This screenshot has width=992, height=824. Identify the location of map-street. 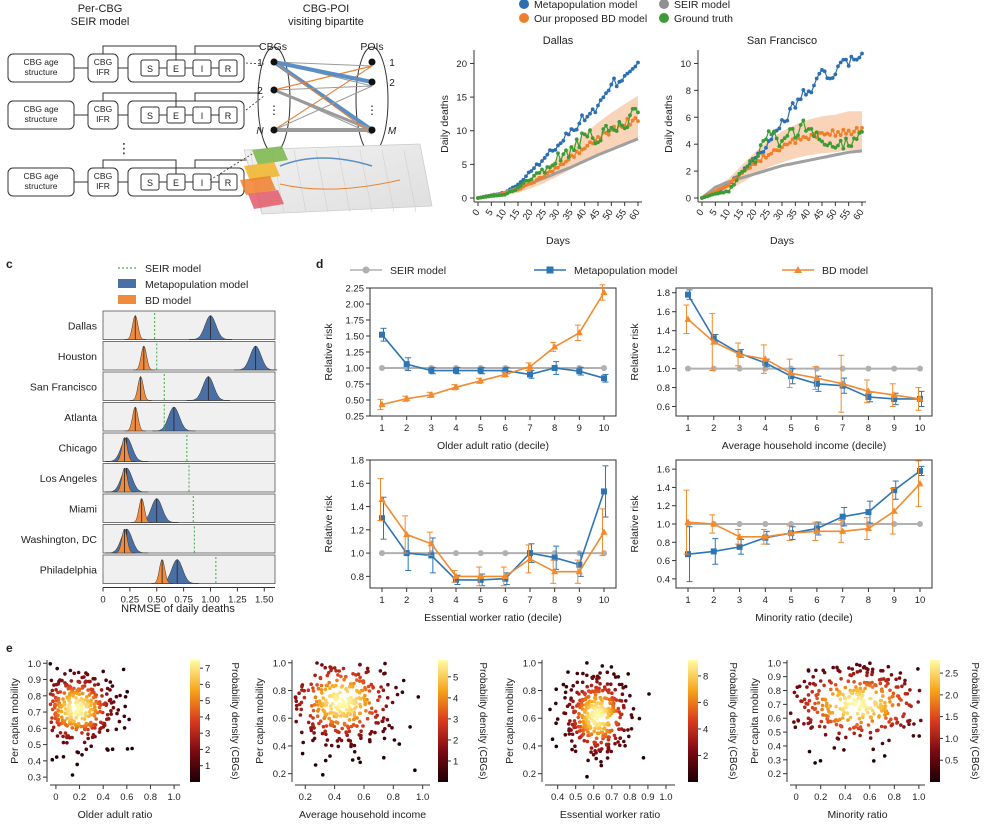
(322, 181).